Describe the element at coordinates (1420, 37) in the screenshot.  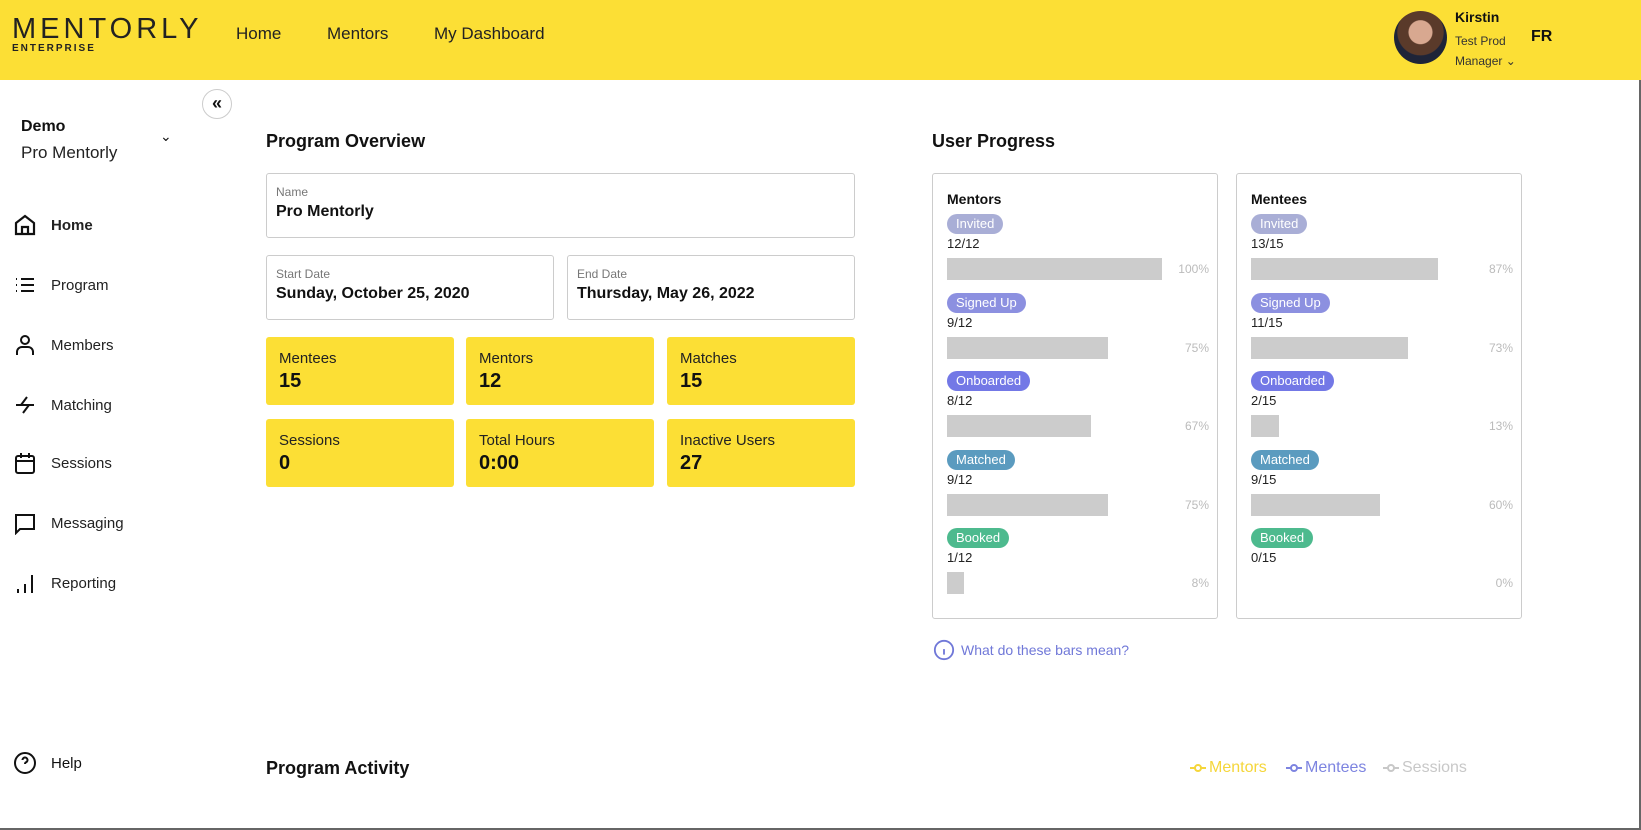
I see `avatar` at that location.